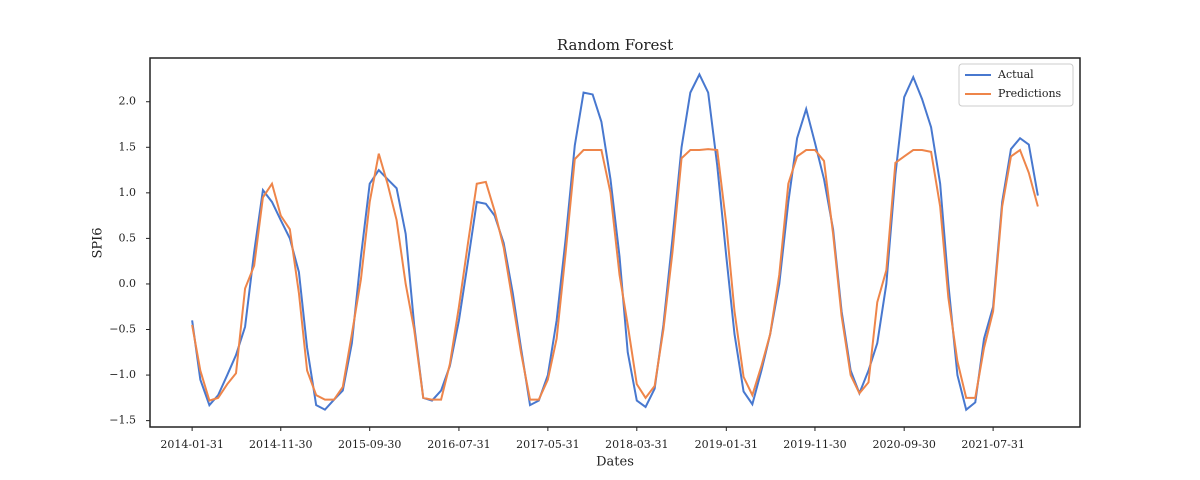  Describe the element at coordinates (122, 420) in the screenshot. I see `y-tick-label: −1.5` at that location.